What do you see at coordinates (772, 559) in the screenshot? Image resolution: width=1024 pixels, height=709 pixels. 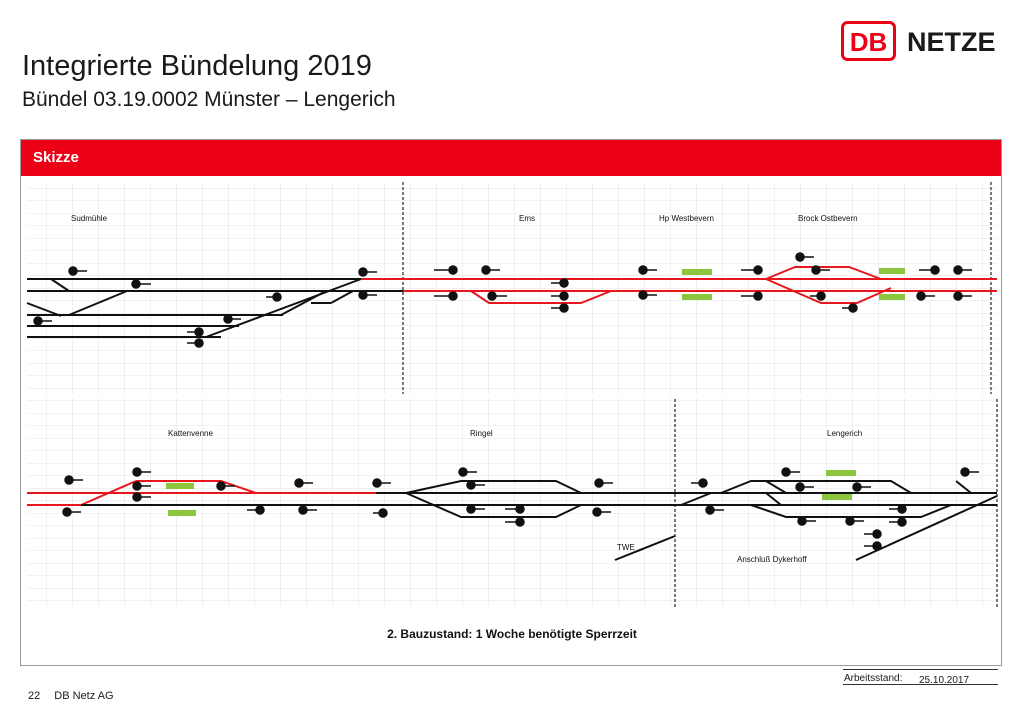 I see `label-anschluss-dykerhoff: Anschluß Dykerhoff` at bounding box center [772, 559].